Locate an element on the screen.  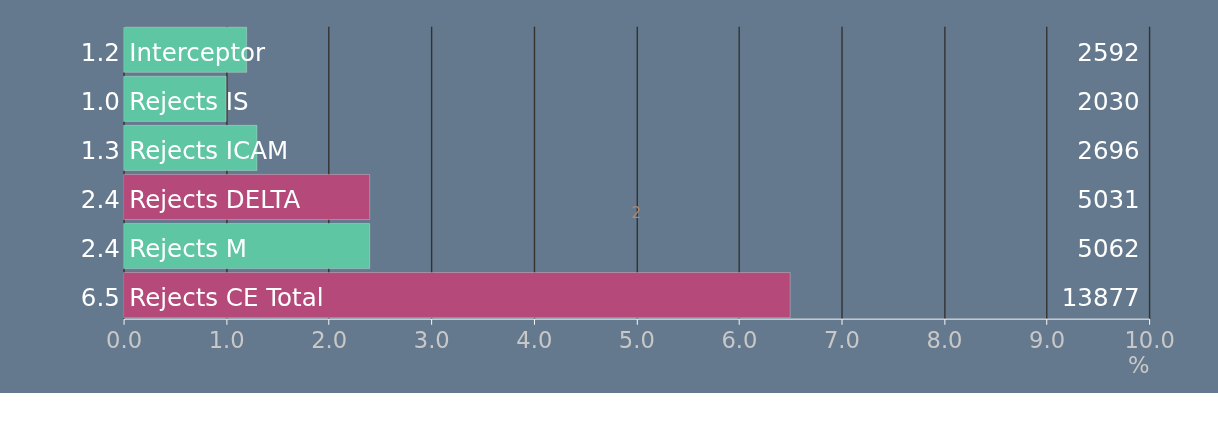
y-tick-label: Rejects IS is located at coordinates (189, 102).